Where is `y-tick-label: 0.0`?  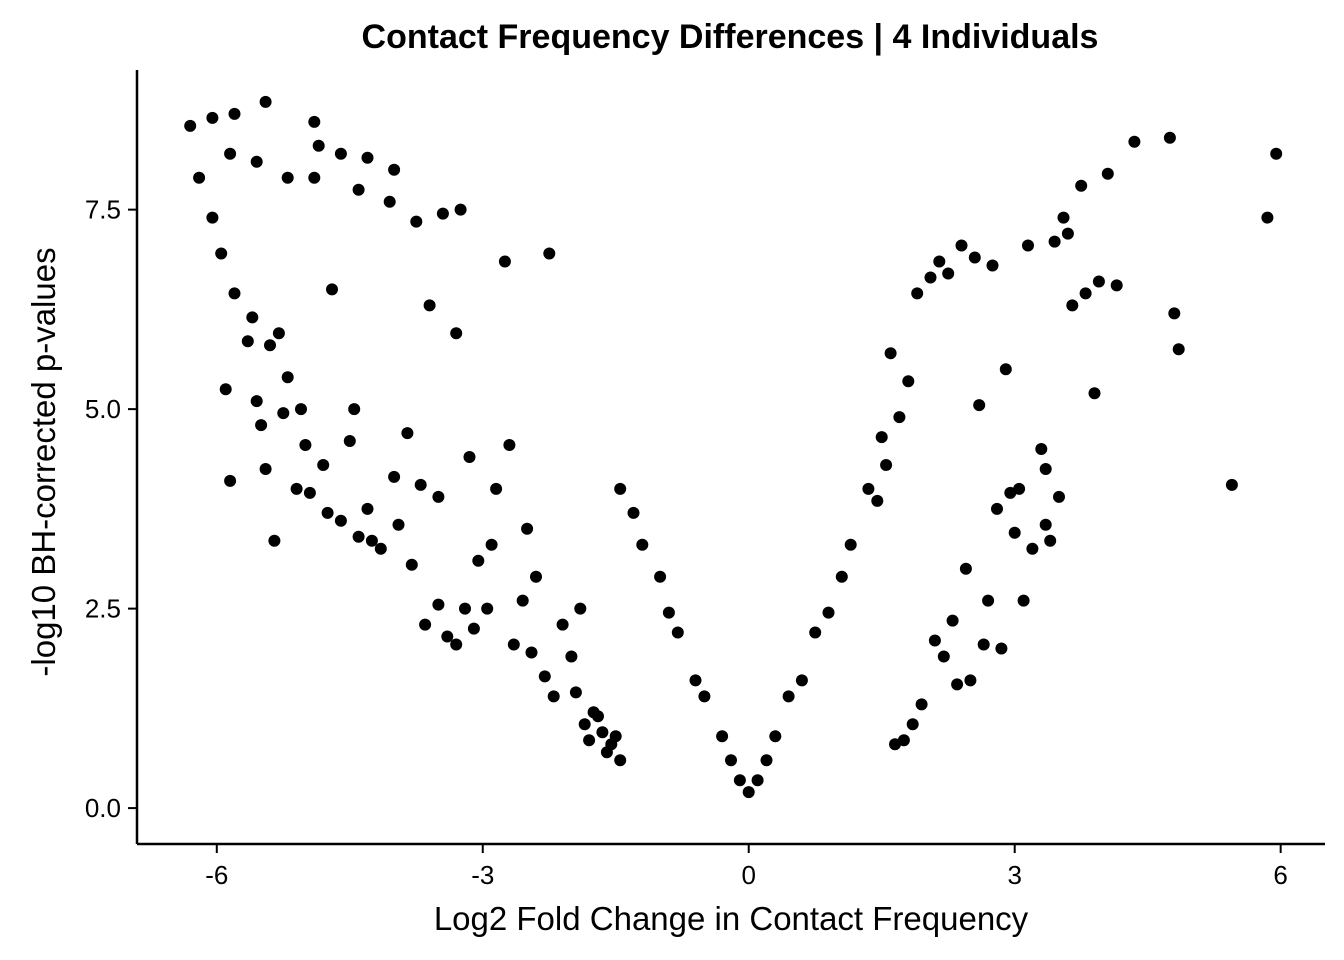 y-tick-label: 0.0 is located at coordinates (103, 808).